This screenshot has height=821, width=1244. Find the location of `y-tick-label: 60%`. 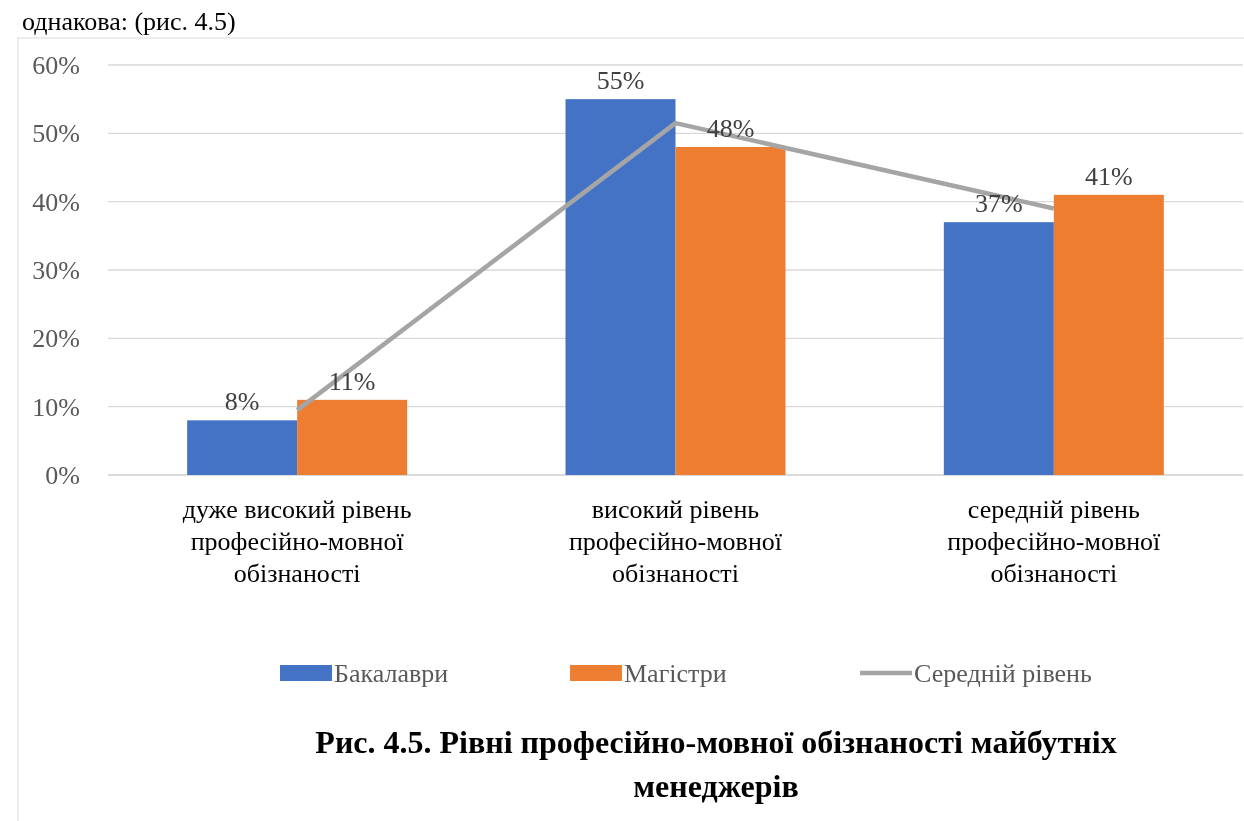

y-tick-label: 60% is located at coordinates (56, 66).